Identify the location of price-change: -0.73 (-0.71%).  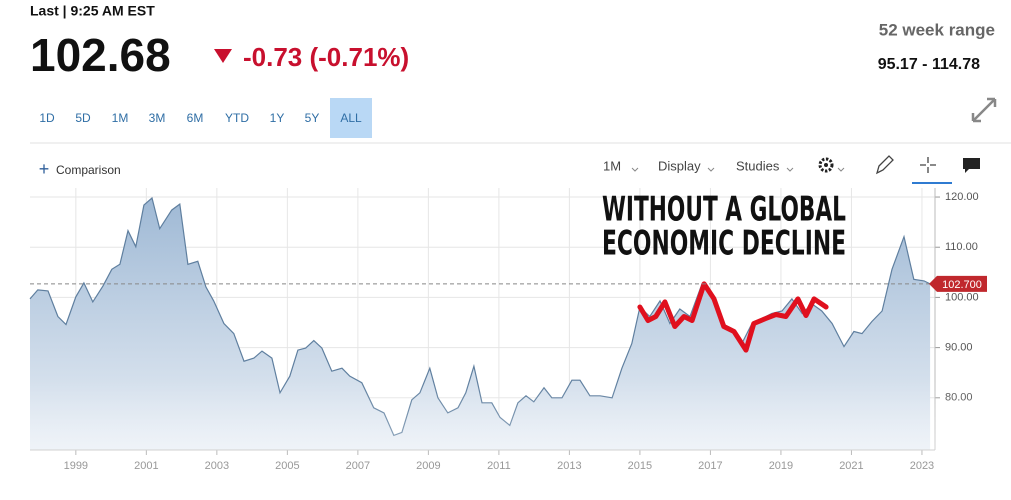
(326, 57).